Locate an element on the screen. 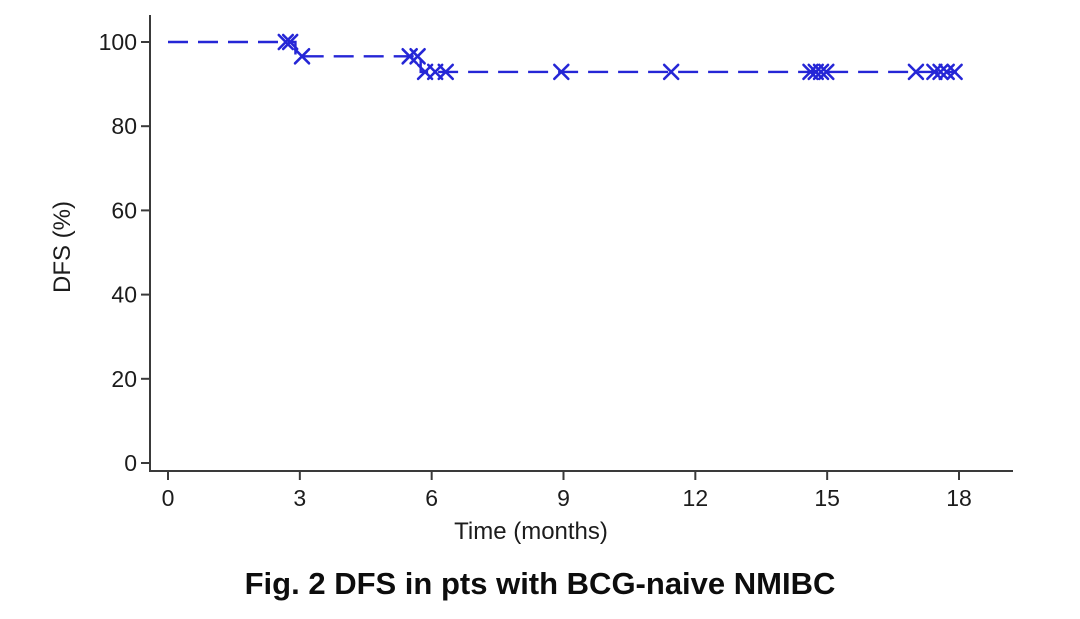 Image resolution: width=1080 pixels, height=619 pixels. censor-marks is located at coordinates (620, 57).